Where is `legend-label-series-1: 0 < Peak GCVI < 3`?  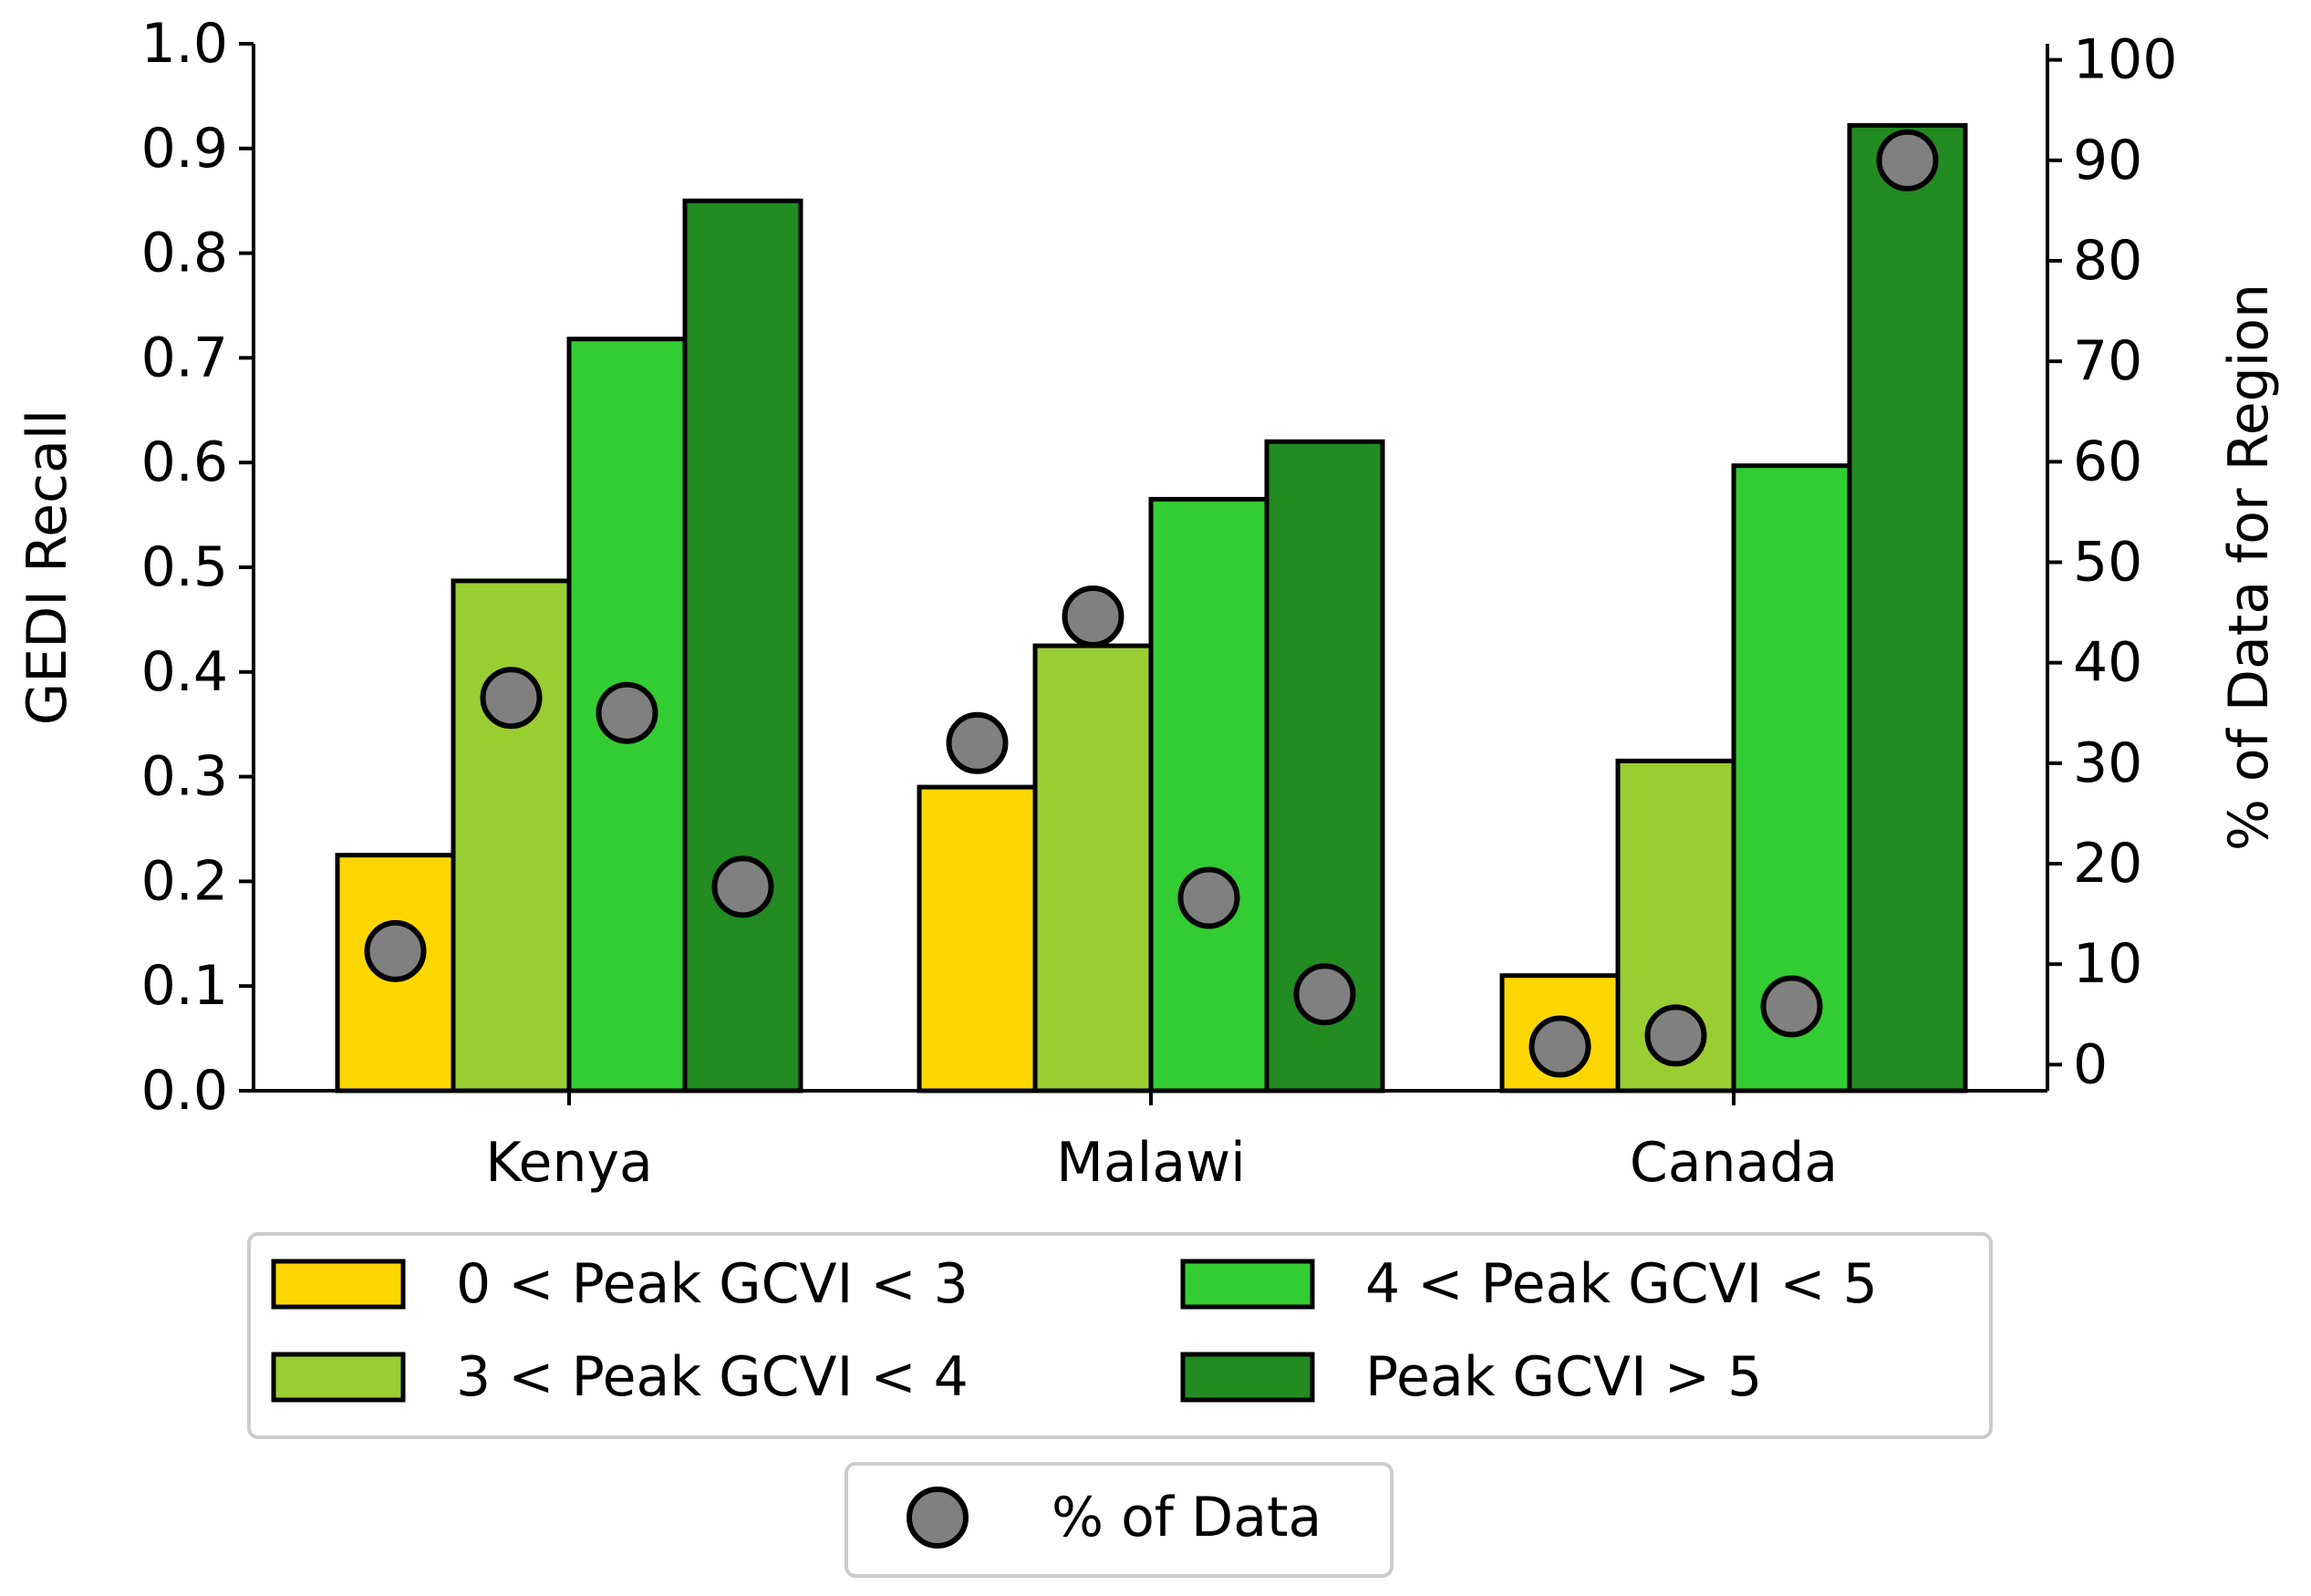
legend-label-series-1: 0 < Peak GCVI < 3 is located at coordinates (712, 1284).